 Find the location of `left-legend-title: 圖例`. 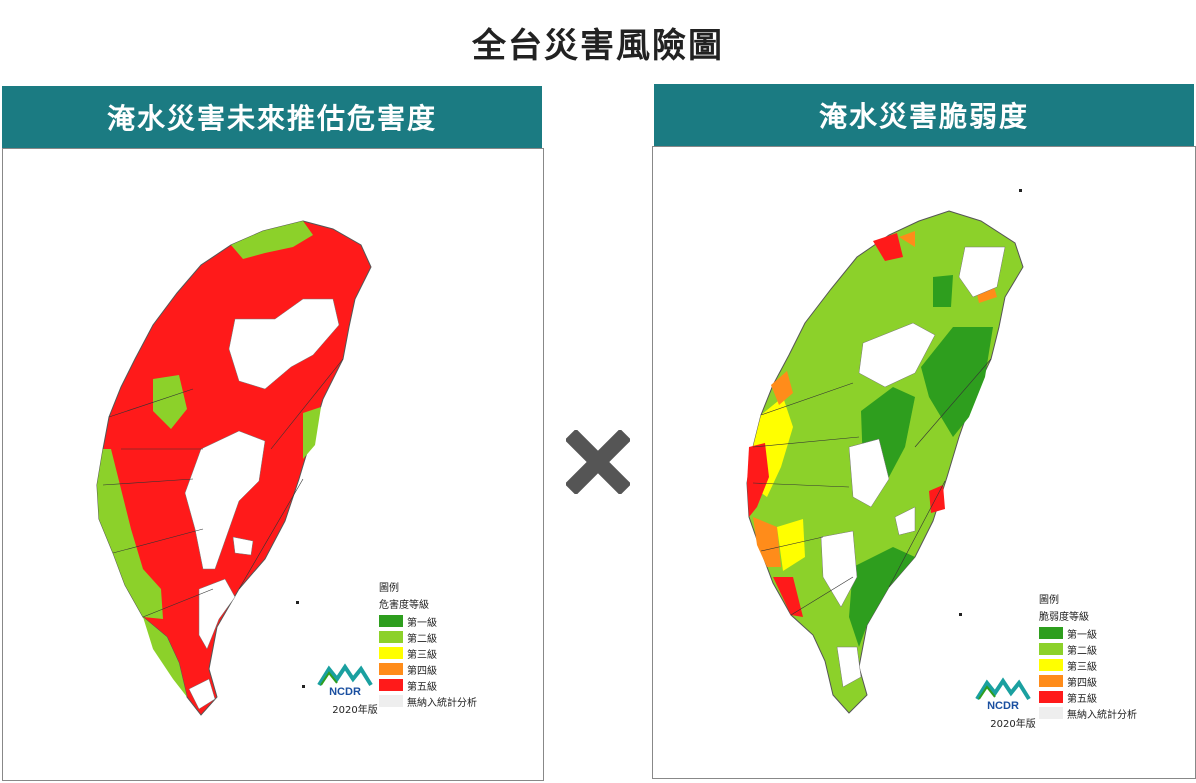

left-legend-title: 圖例 is located at coordinates (389, 588).